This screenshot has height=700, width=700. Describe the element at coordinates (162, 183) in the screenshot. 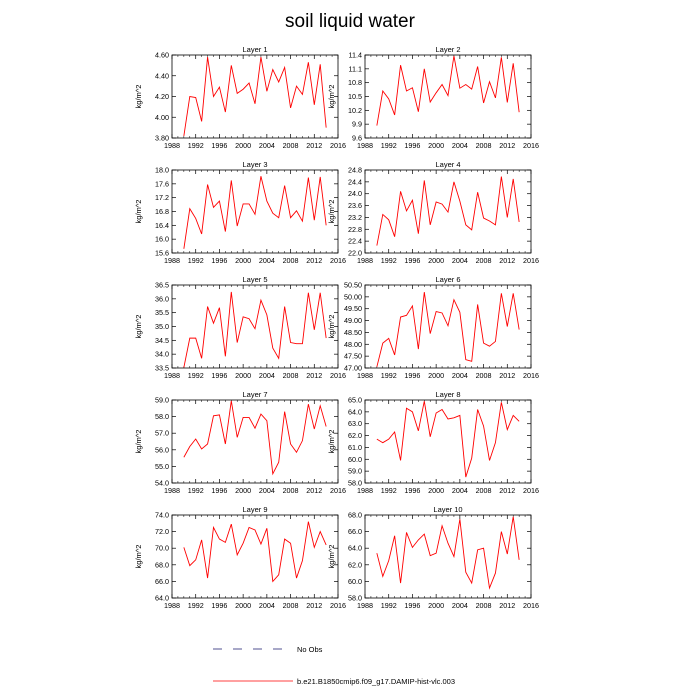

I see `y-tick-label: 17.6` at that location.